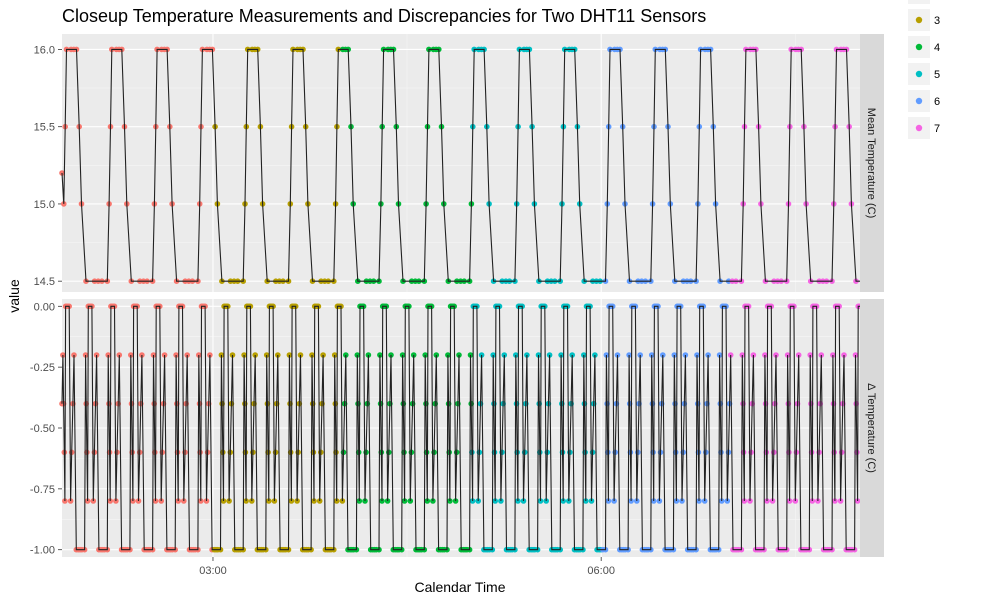  What do you see at coordinates (42, 490) in the screenshot?
I see `y-tick-label: -0.75` at bounding box center [42, 490].